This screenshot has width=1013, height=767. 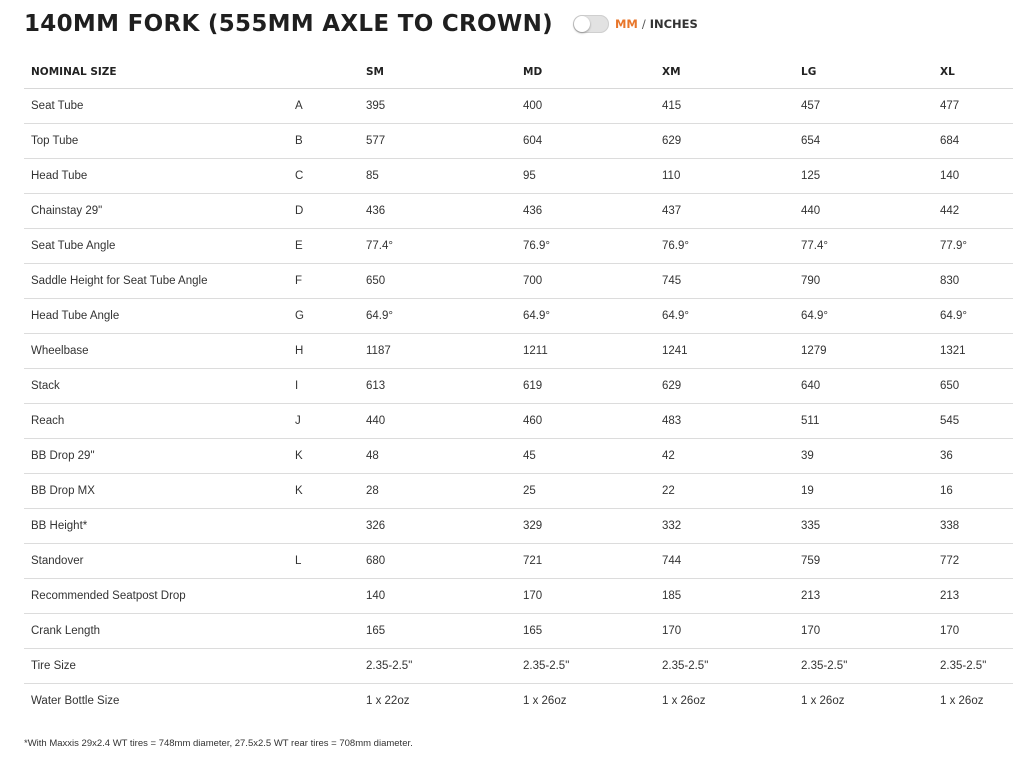 I want to click on header-letter, so click(x=323, y=72).